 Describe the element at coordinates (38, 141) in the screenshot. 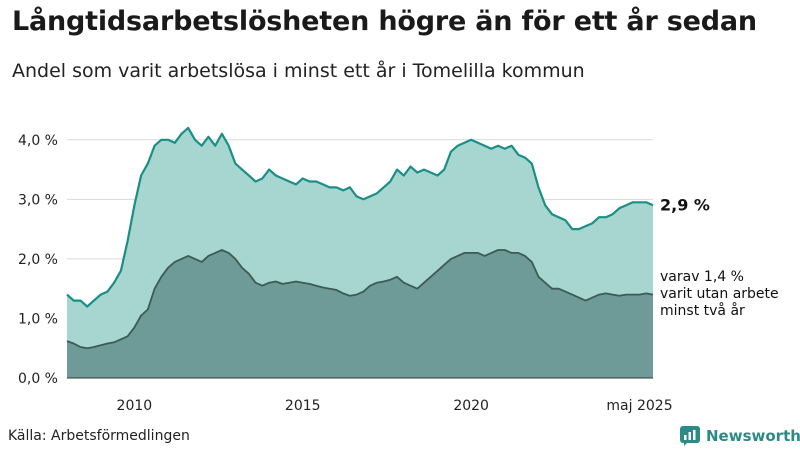

I see `y-tick-label: 4,0 %` at that location.